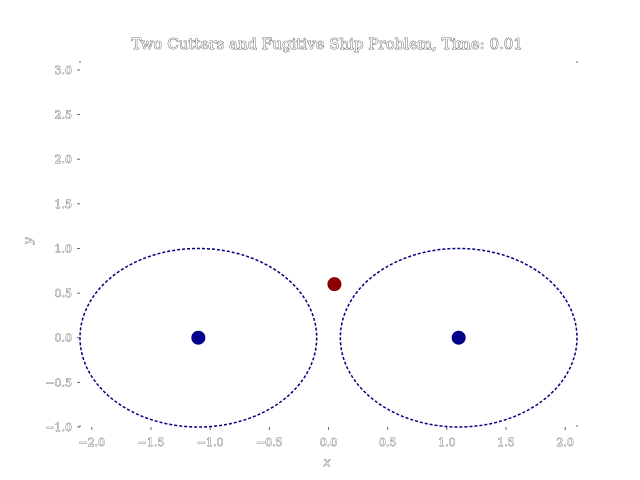 This screenshot has width=640, height=480. What do you see at coordinates (91, 442) in the screenshot?
I see `x-tick-label: −2.0` at bounding box center [91, 442].